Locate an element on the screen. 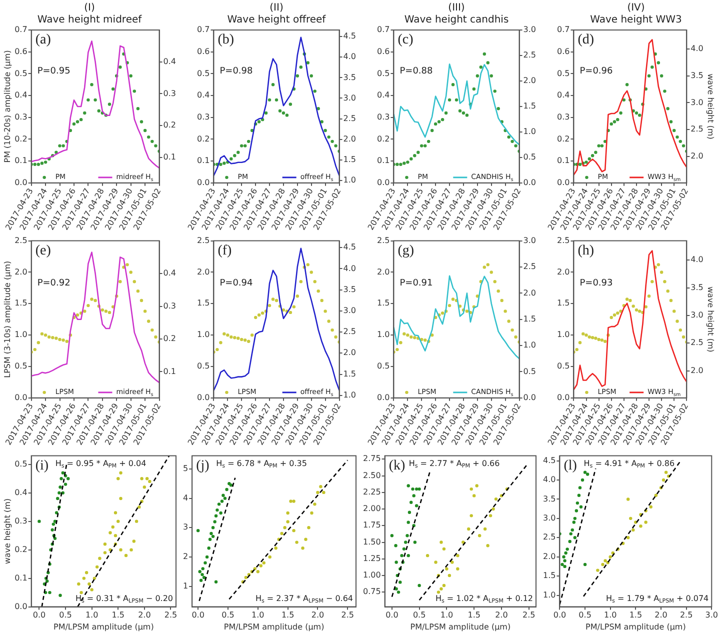 Image resolution: width=719 pixels, height=635 pixels. y-tick-label: 0.75 is located at coordinates (372, 591).